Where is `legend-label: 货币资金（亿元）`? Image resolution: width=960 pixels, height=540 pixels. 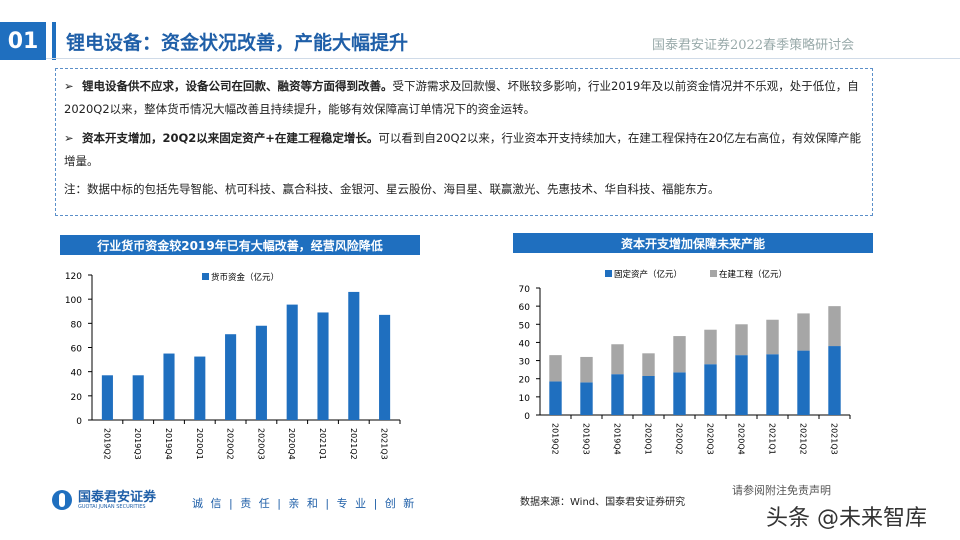 legend-label: 货币资金（亿元） is located at coordinates (245, 277).